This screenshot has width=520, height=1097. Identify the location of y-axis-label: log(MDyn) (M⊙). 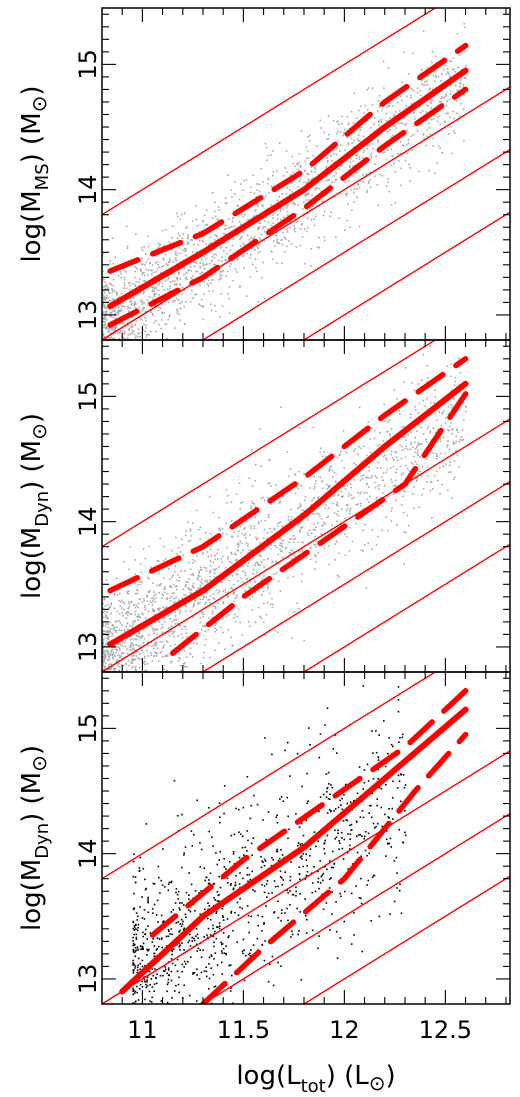
(35, 506).